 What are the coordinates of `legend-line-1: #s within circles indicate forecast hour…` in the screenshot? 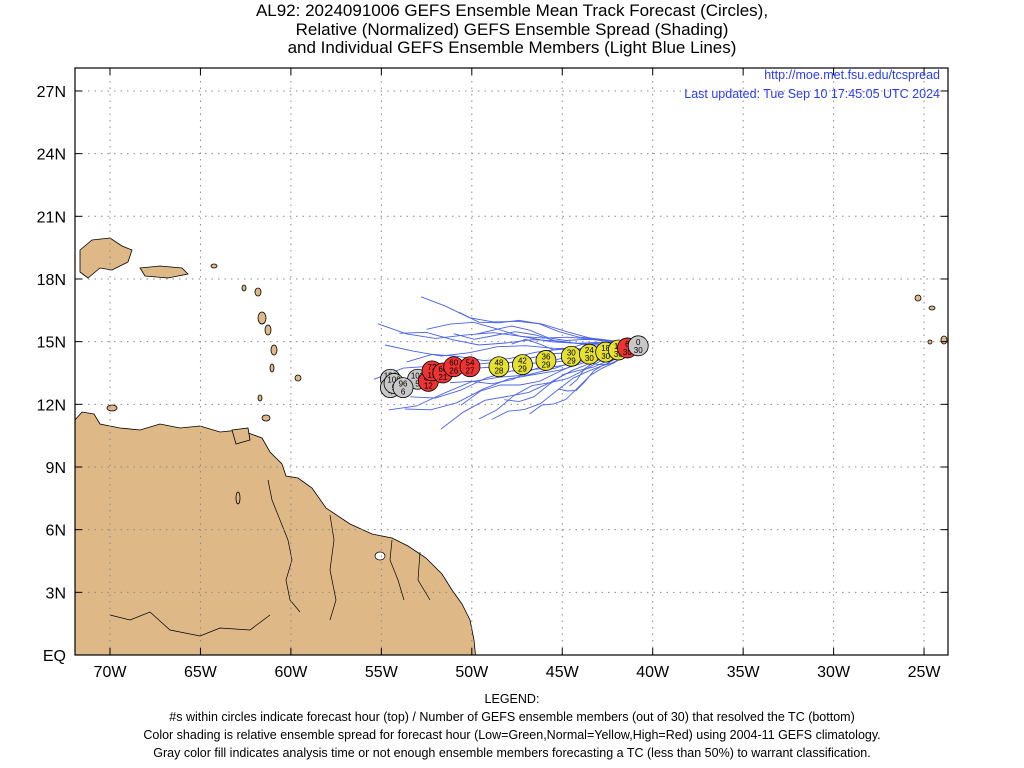 It's located at (512, 717).